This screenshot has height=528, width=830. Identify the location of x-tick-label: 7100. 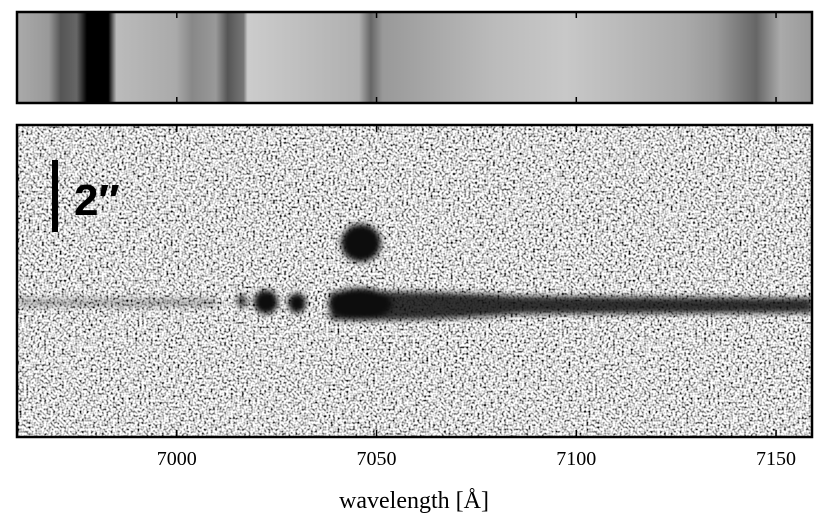
(576, 459).